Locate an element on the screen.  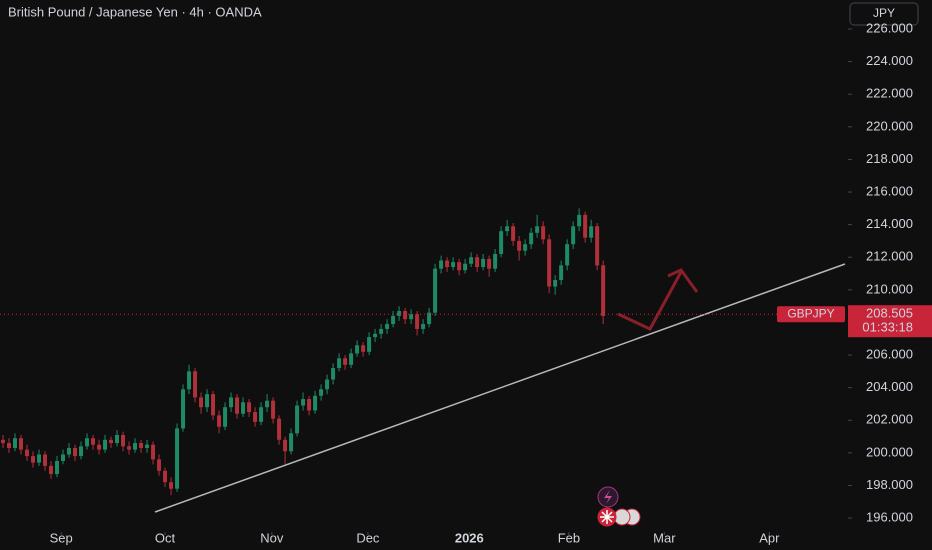
x-tick-label: Sep is located at coordinates (61, 537).